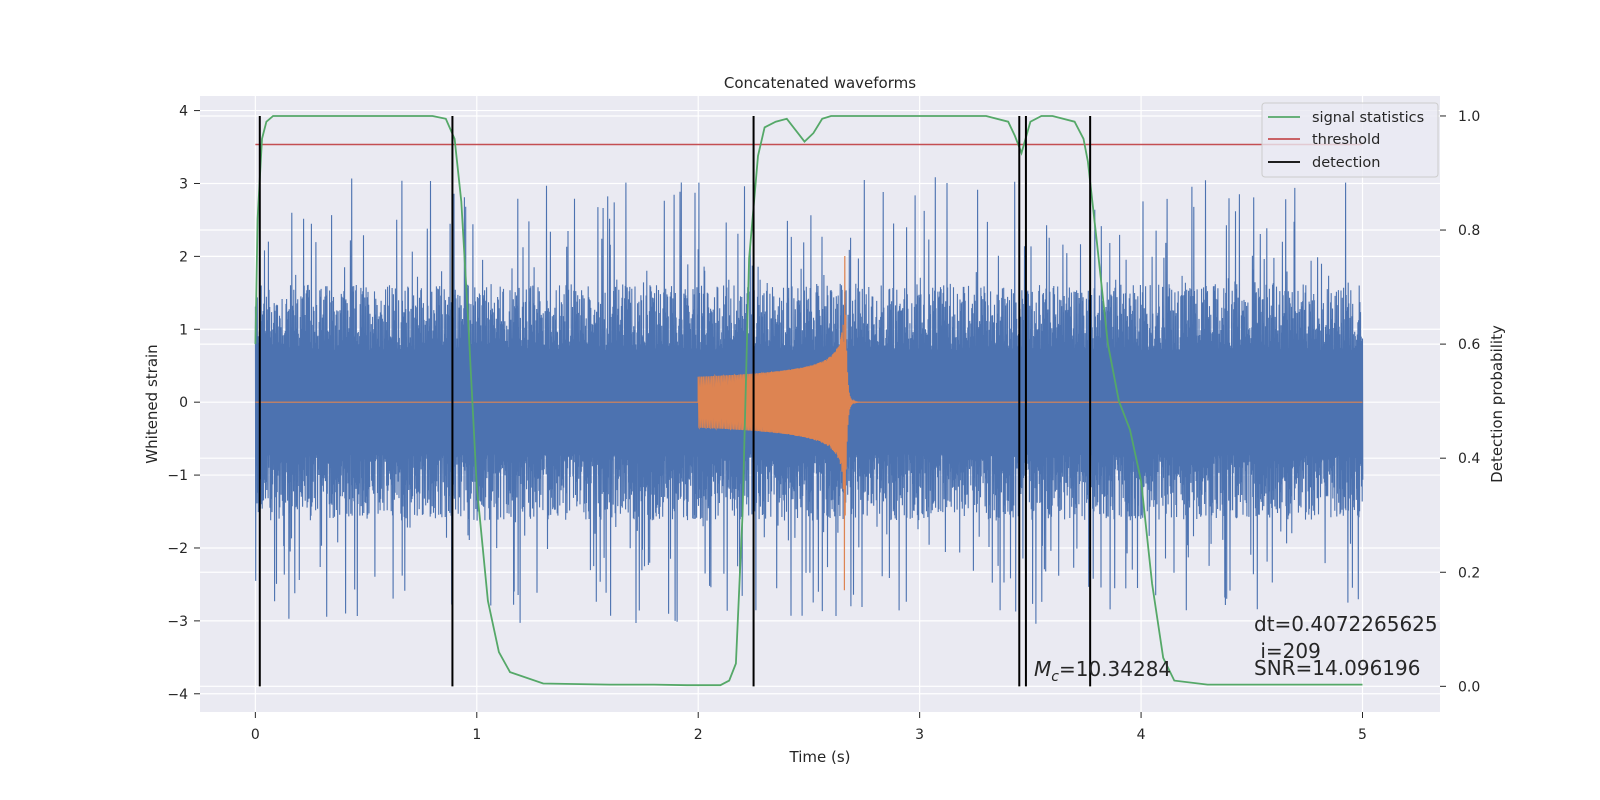 This screenshot has height=800, width=1600. I want to click on x-tick-label: 0, so click(255, 735).